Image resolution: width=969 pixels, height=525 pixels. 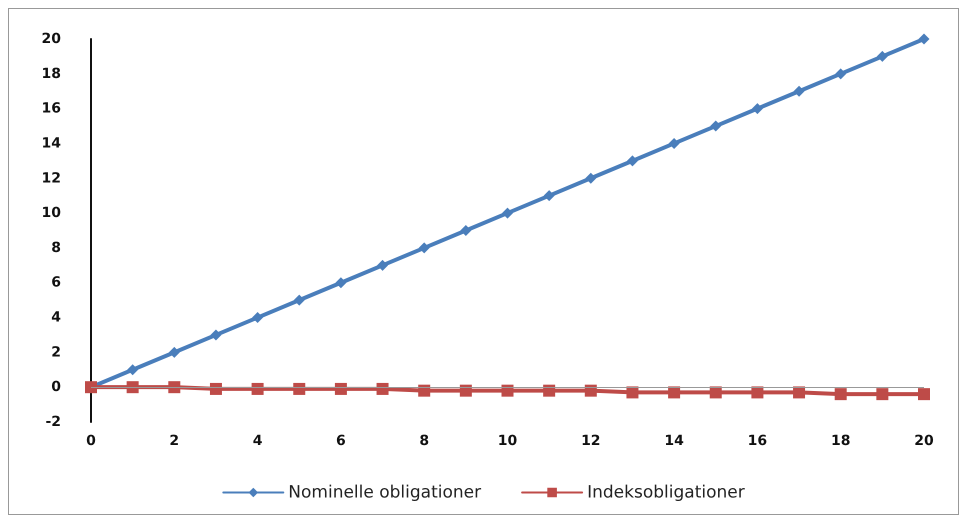 I want to click on y-tick-label: 16, so click(x=51, y=108).